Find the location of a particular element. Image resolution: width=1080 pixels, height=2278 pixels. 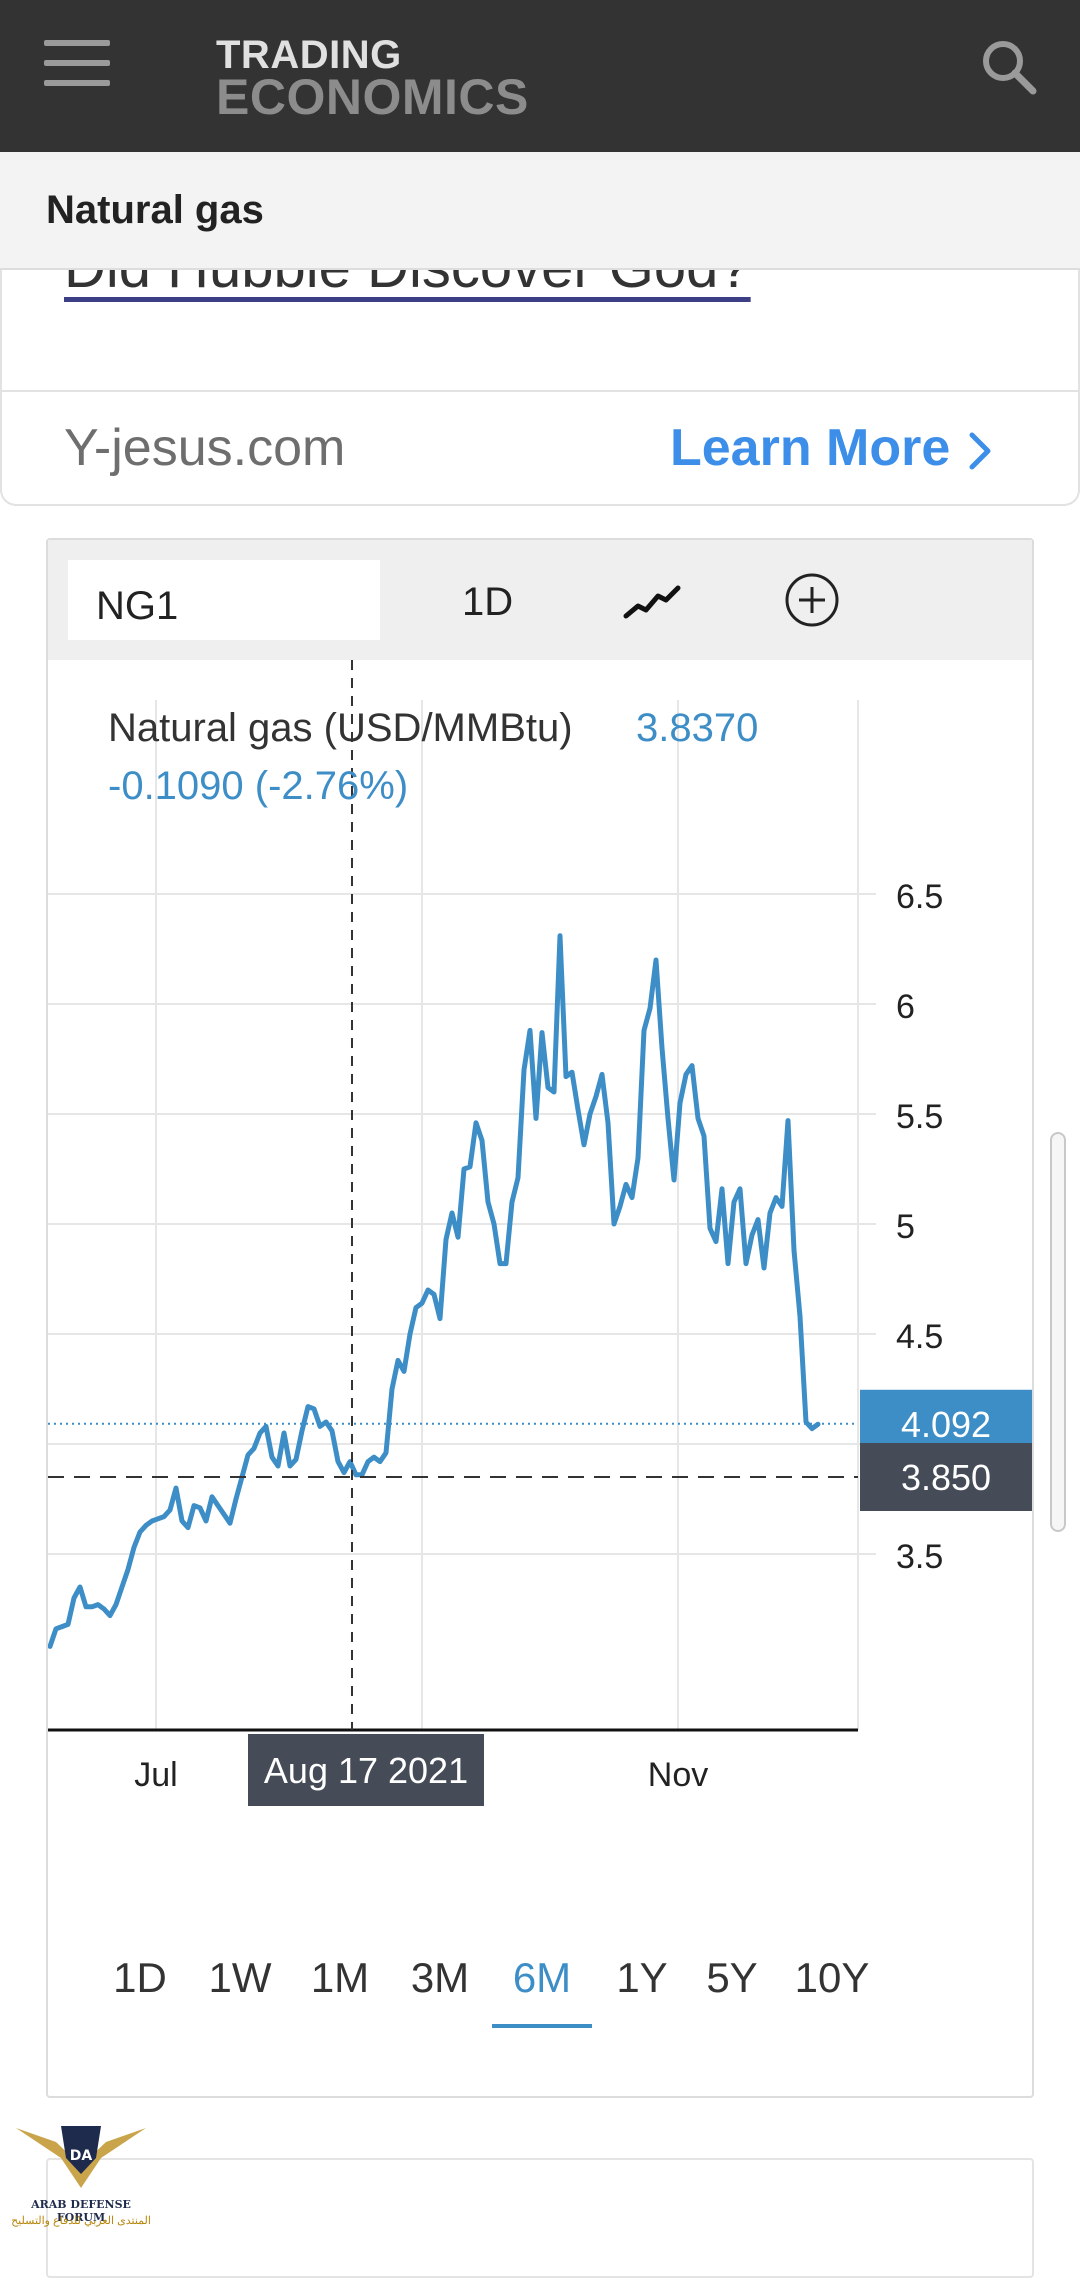

y-tick-label: 3.5 is located at coordinates (919, 1557).